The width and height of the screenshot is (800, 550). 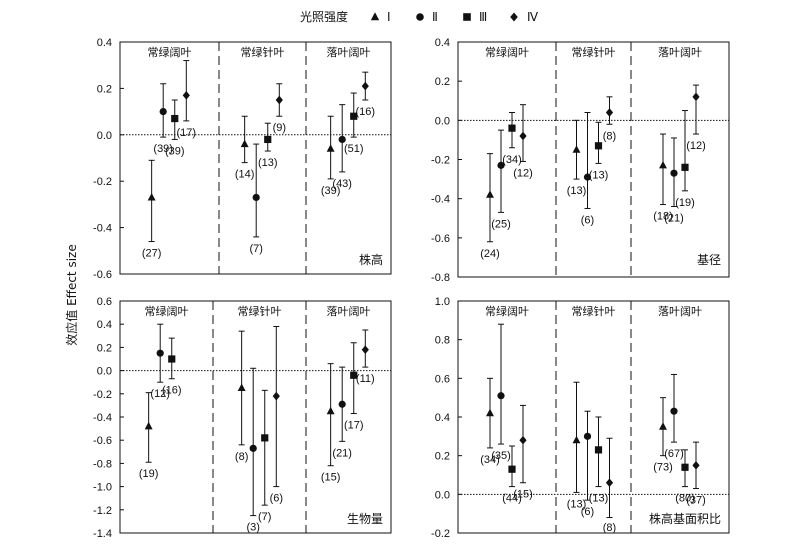 I want to click on sample-size-label: (80), so click(x=685, y=499).